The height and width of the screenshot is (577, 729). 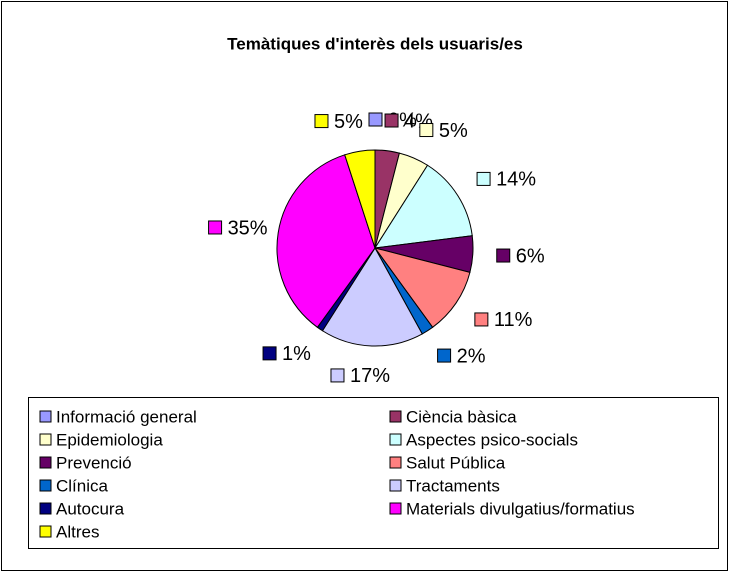 What do you see at coordinates (516, 180) in the screenshot?
I see `data-label: 14%` at bounding box center [516, 180].